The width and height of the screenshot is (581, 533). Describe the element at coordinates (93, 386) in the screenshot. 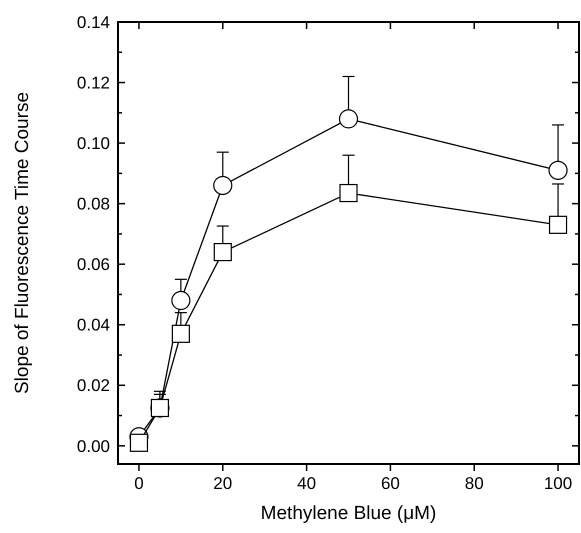

I see `y-tick-label: 0.02` at that location.